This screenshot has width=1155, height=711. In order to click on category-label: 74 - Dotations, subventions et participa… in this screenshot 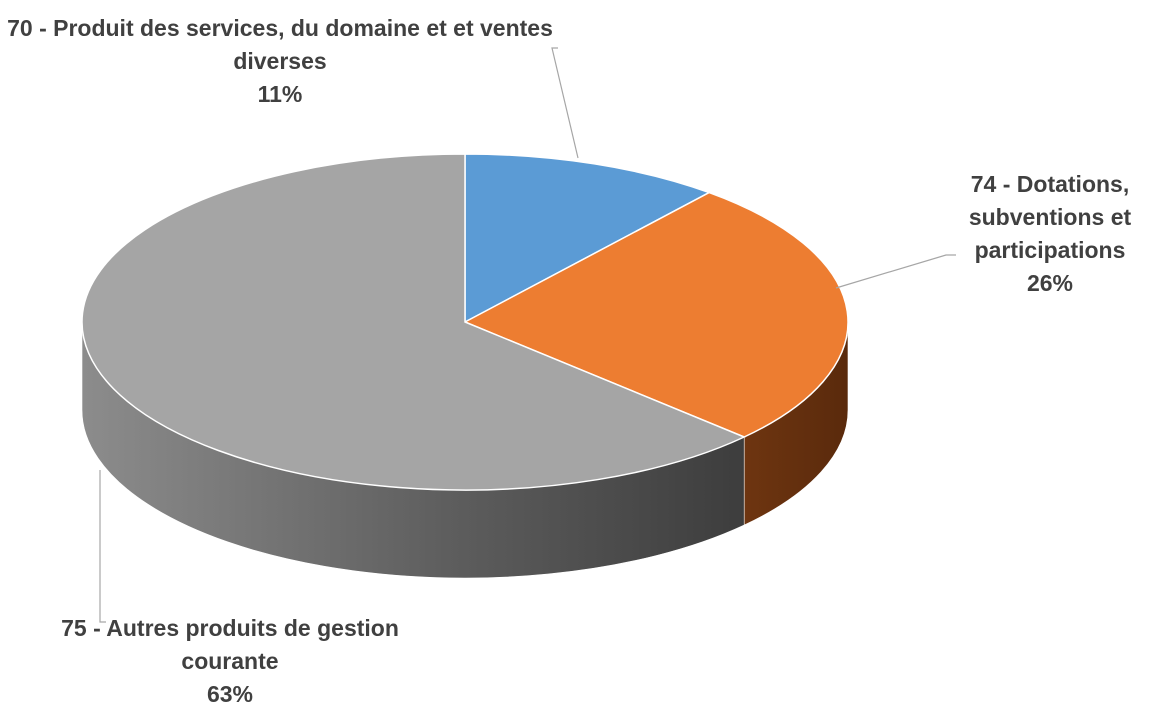, I will do `click(1050, 217)`.